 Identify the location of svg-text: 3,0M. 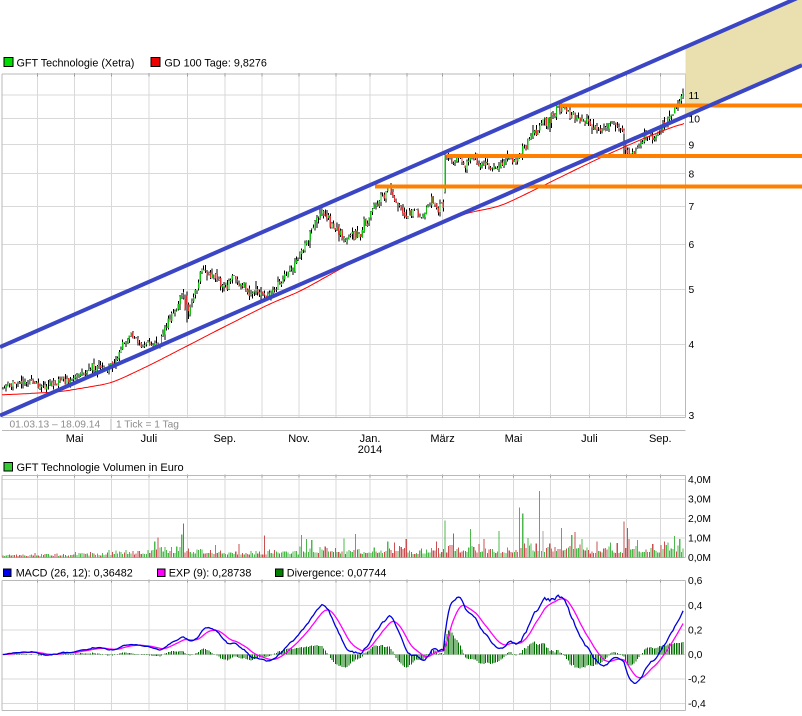
(699, 499).